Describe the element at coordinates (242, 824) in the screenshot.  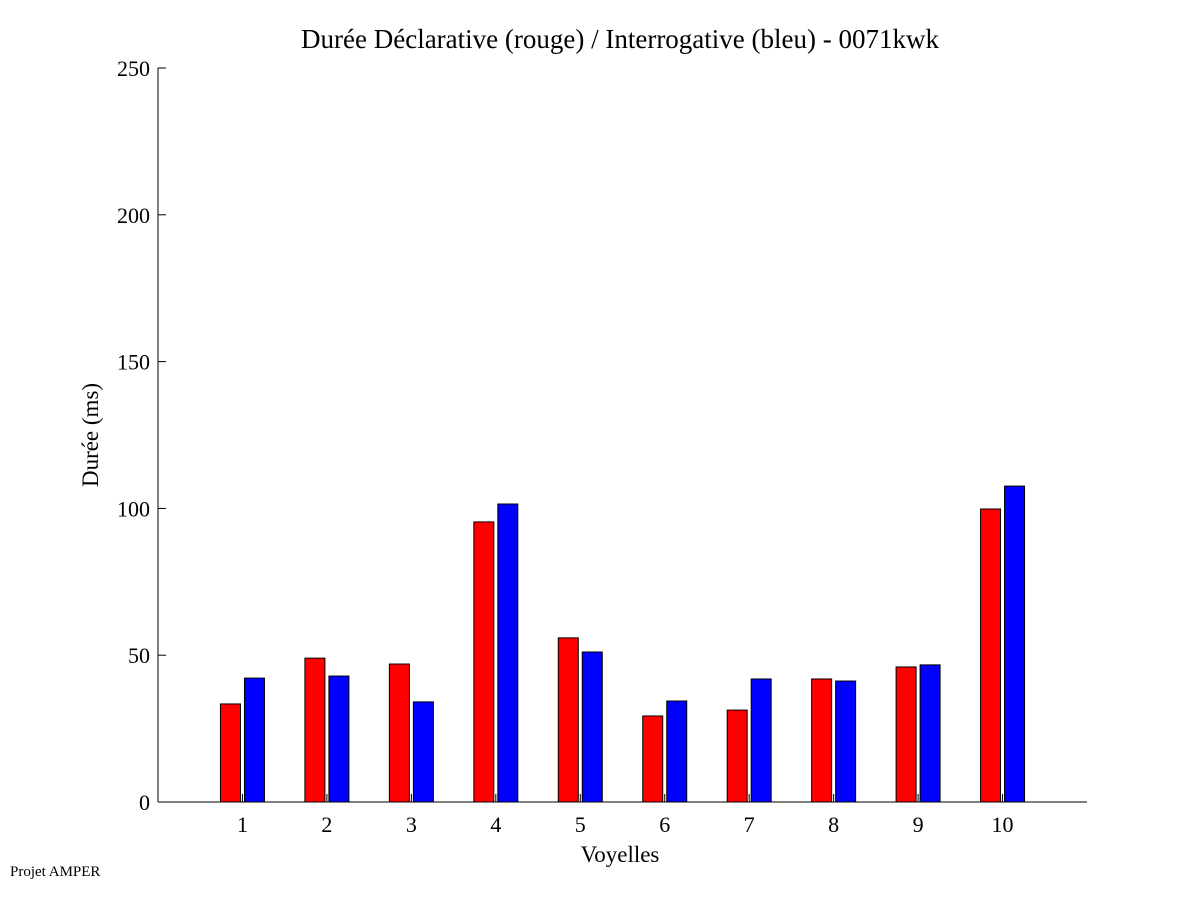
I see `x-tick-label: 1` at that location.